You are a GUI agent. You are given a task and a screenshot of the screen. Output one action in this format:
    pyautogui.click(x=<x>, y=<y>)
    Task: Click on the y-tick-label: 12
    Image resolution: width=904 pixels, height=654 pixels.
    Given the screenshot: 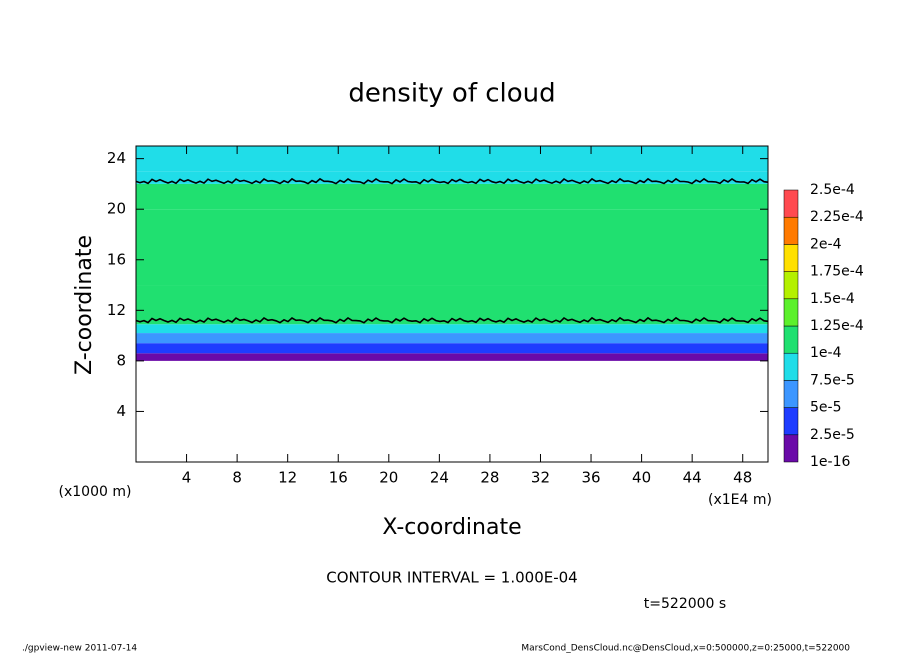 What is the action you would take?
    pyautogui.click(x=116, y=310)
    